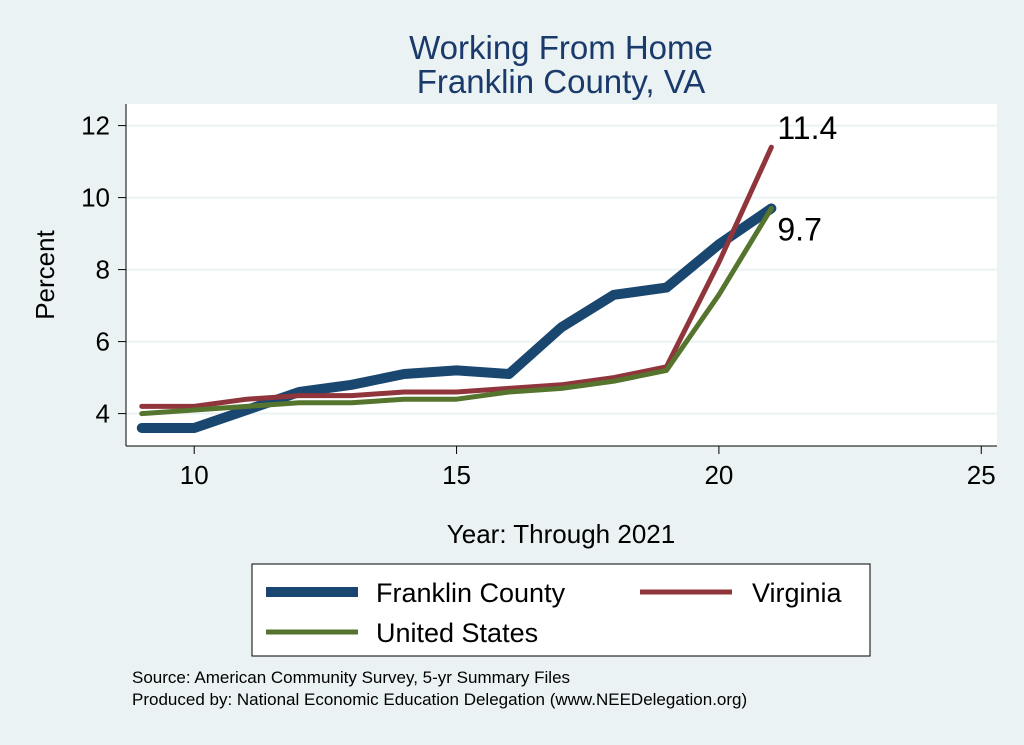  I want to click on y-tick-label: 6, so click(103, 342).